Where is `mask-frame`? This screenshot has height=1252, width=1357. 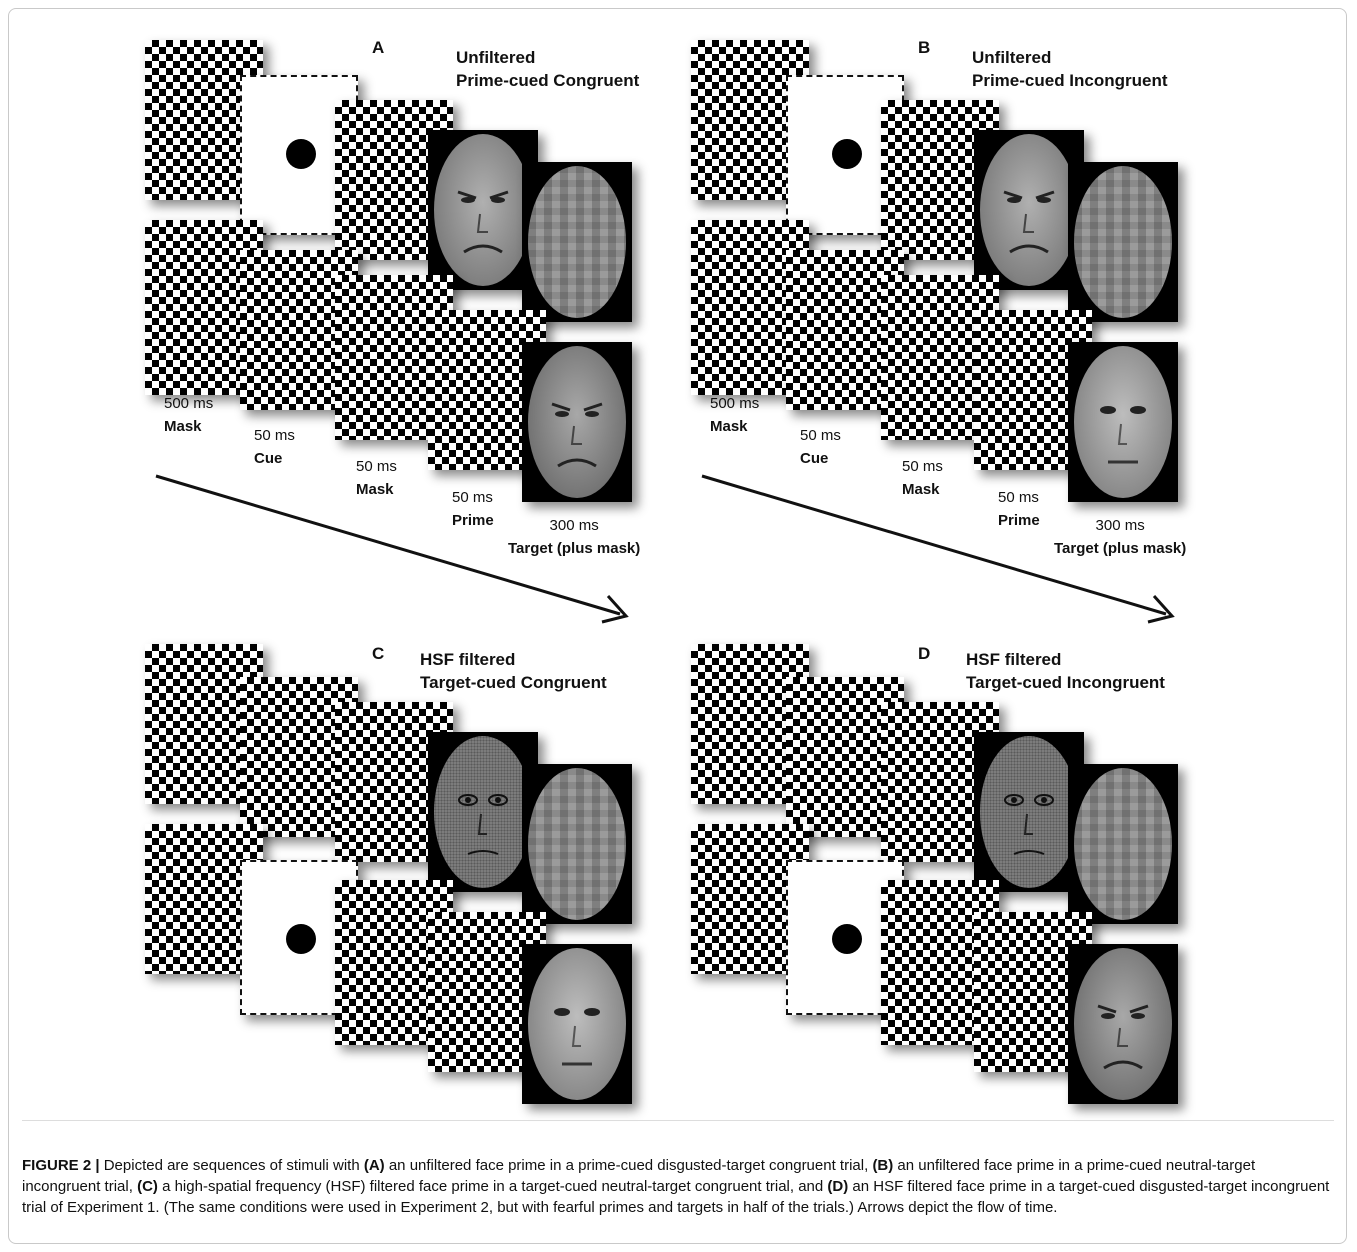 mask-frame is located at coordinates (204, 899).